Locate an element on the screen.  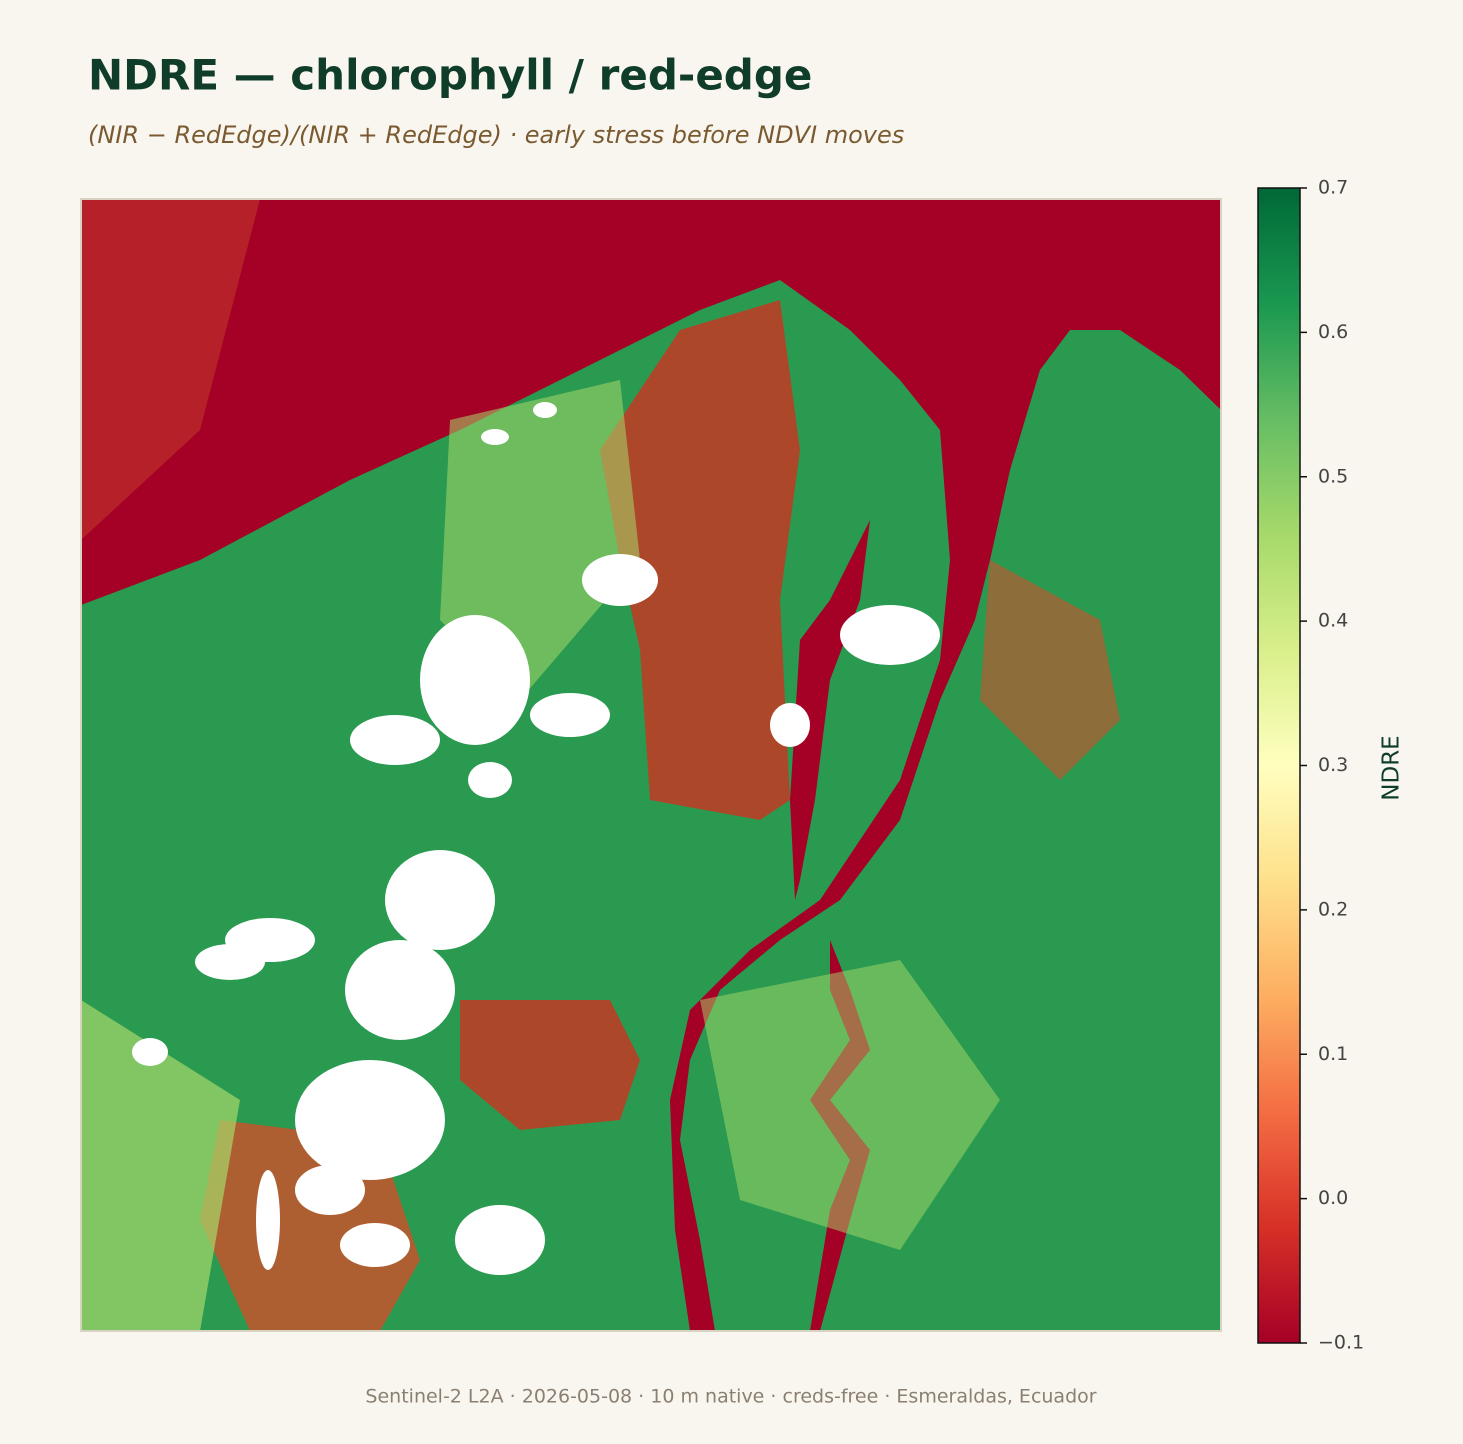
colorbar-tick-label: −0.1 is located at coordinates (1341, 1343).